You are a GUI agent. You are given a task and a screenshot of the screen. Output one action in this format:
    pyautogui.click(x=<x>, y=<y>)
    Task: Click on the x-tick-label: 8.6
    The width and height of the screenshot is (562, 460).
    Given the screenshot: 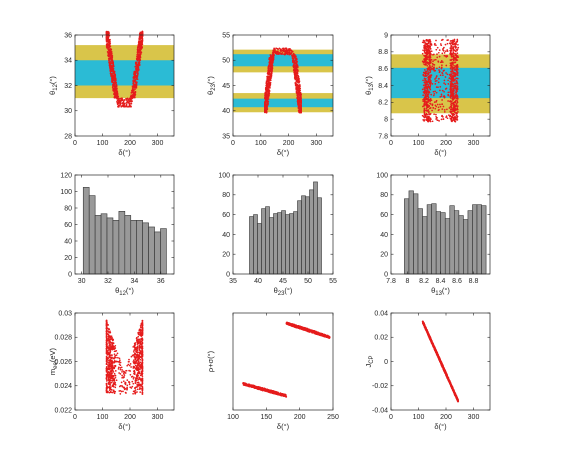 What is the action you would take?
    pyautogui.click(x=457, y=281)
    